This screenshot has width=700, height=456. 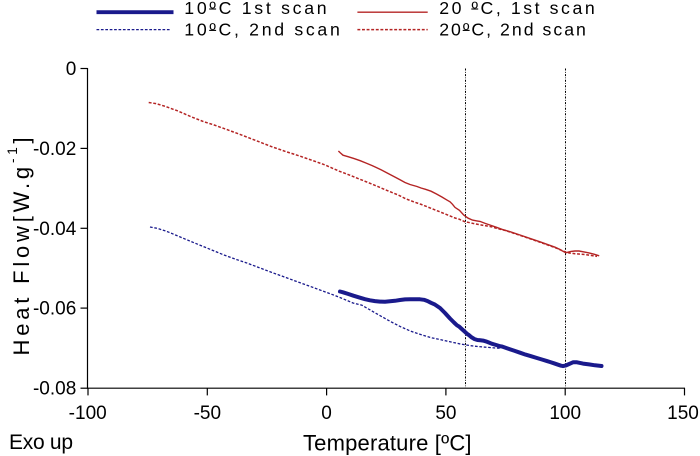 What do you see at coordinates (207, 413) in the screenshot?
I see `svg-text: -50` at bounding box center [207, 413].